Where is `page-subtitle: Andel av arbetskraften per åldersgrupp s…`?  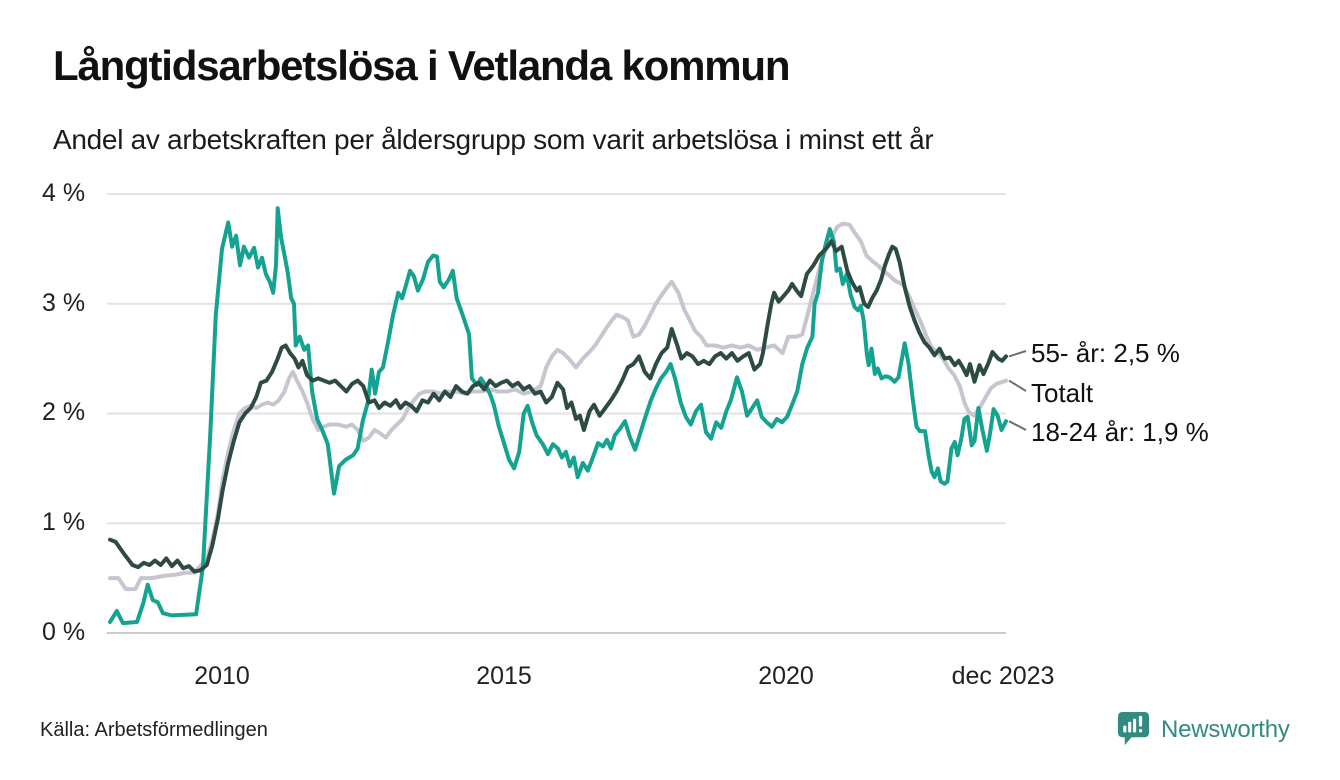
page-subtitle: Andel av arbetskraften per åldersgrupp s… is located at coordinates (493, 139).